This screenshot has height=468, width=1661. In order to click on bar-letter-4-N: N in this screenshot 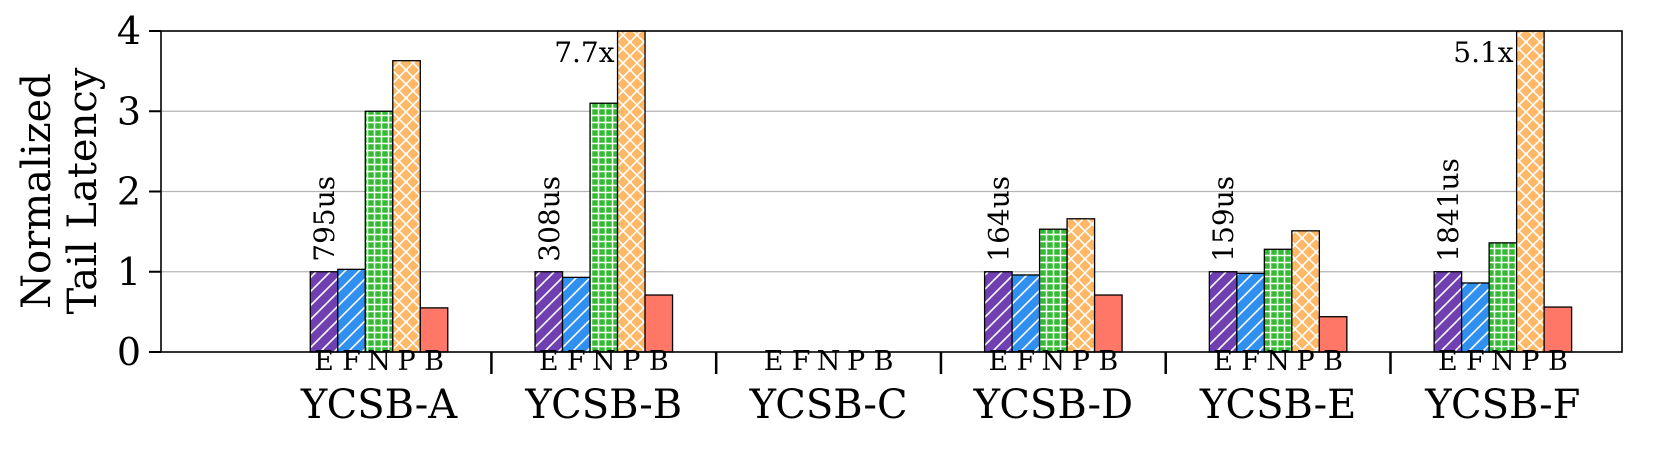, I will do `click(1278, 361)`.